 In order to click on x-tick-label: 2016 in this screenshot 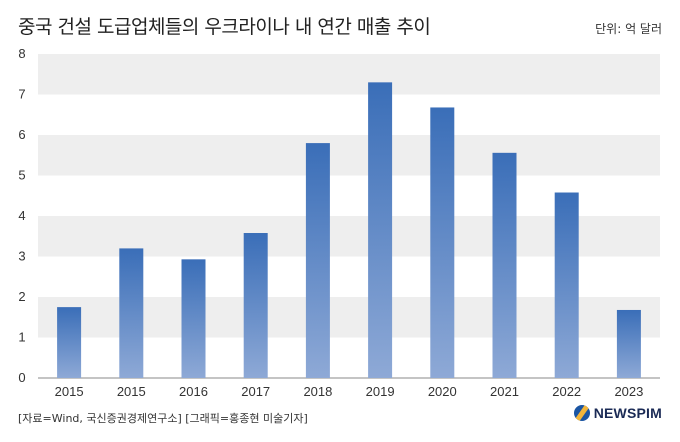, I will do `click(193, 391)`.